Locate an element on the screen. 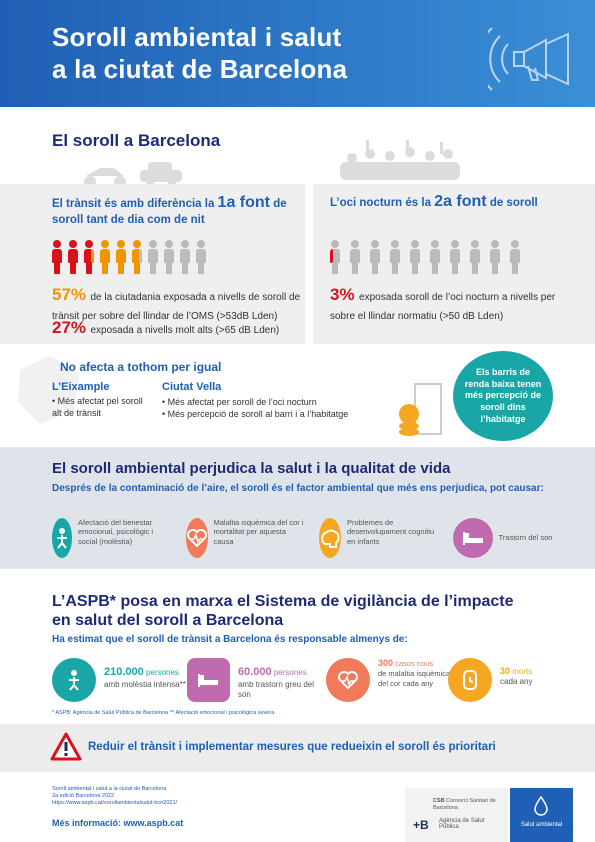  warning-bar is located at coordinates (297, 748).